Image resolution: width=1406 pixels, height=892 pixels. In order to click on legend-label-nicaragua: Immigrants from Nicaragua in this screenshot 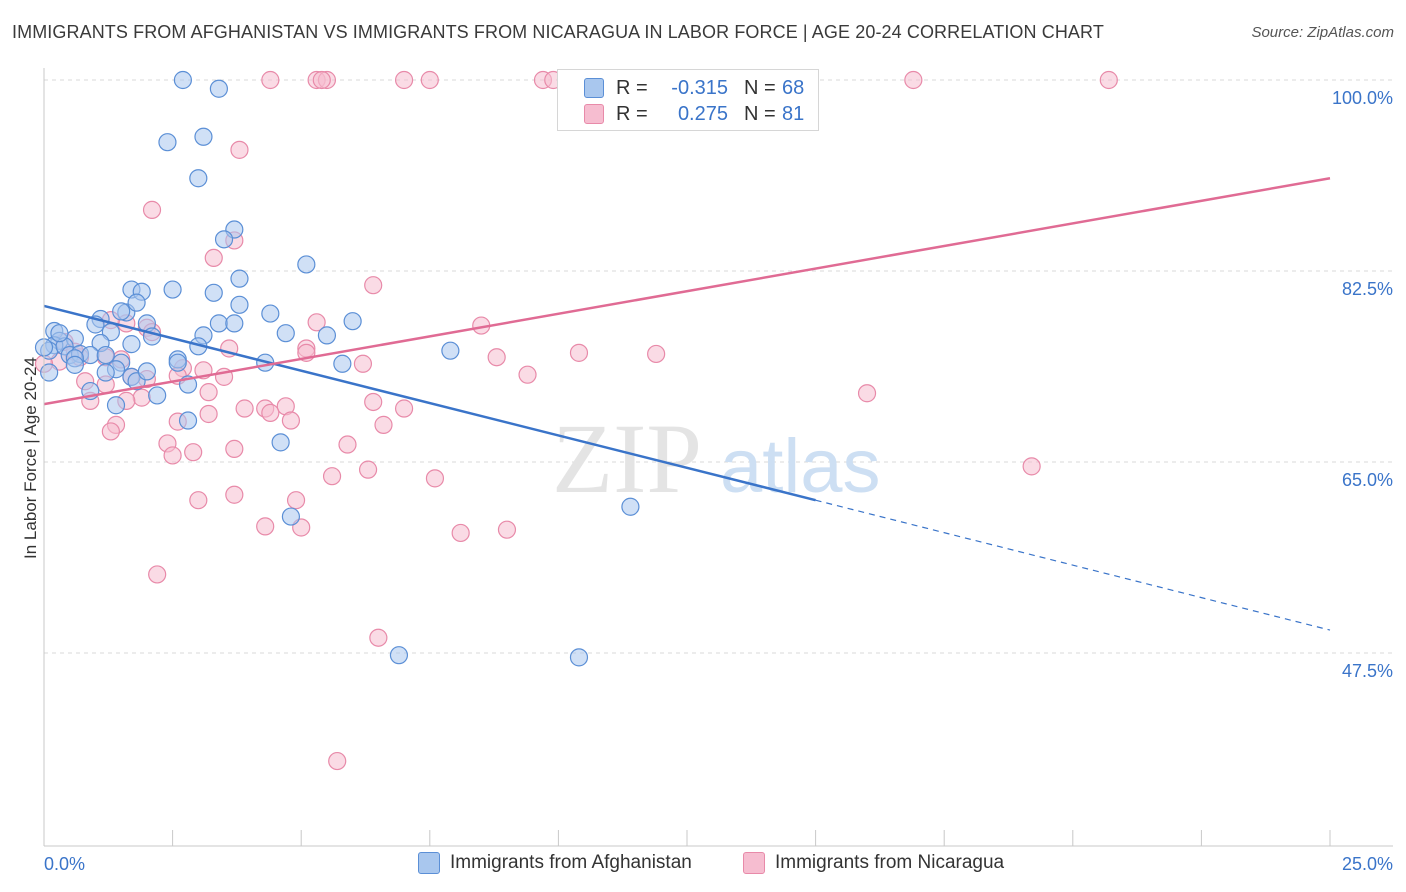, I will do `click(890, 862)`.